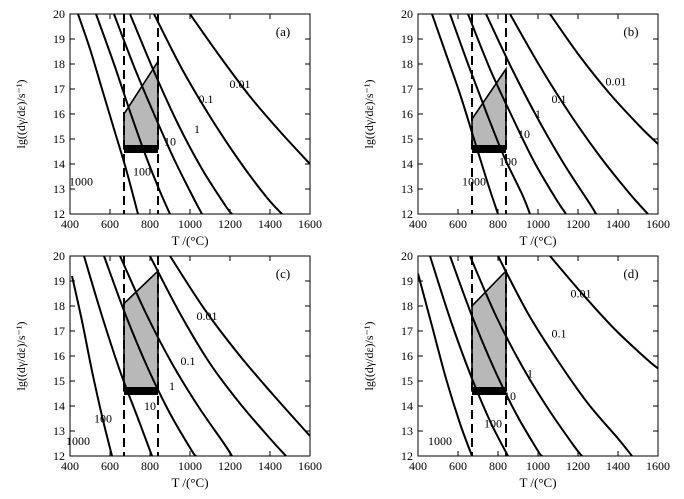 The image size is (684, 499). Describe the element at coordinates (630, 31) in the screenshot. I see `panel-label: (b)` at that location.